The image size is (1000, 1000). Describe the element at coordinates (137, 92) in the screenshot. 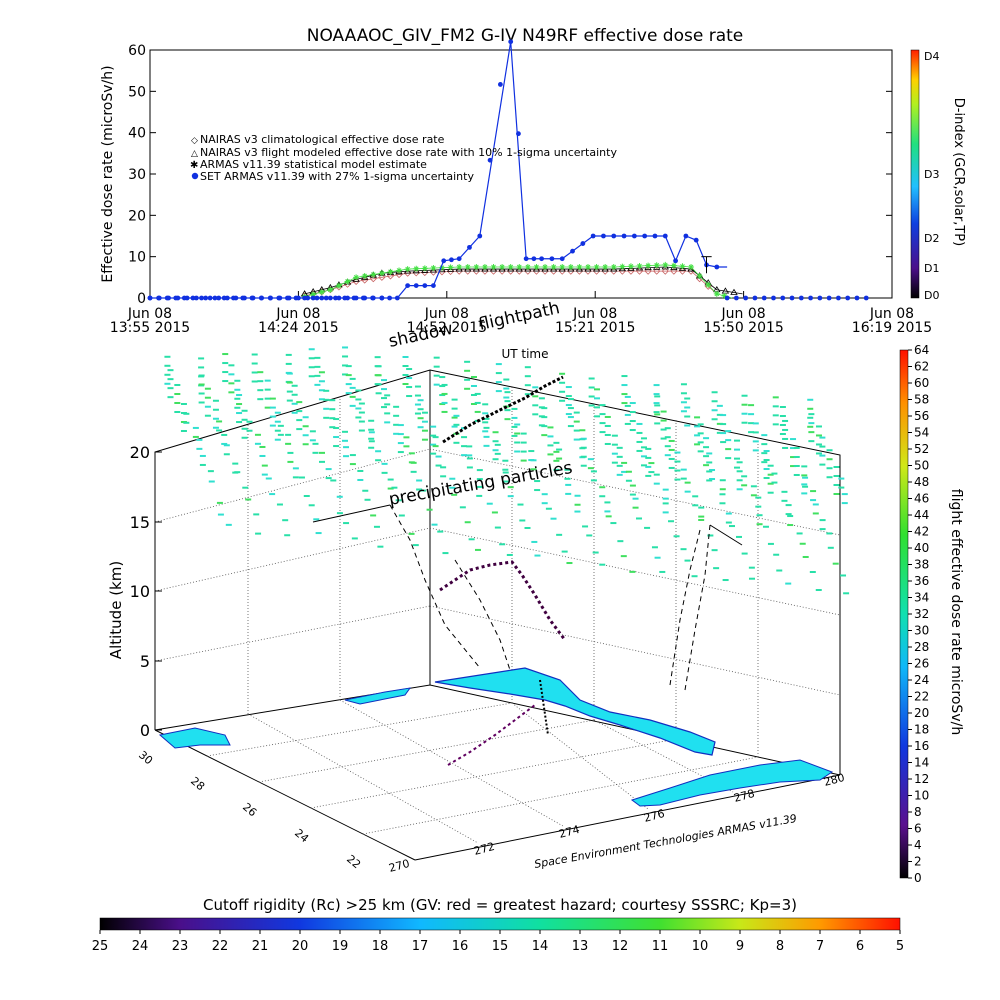

I see `y-tick-label: 50` at that location.